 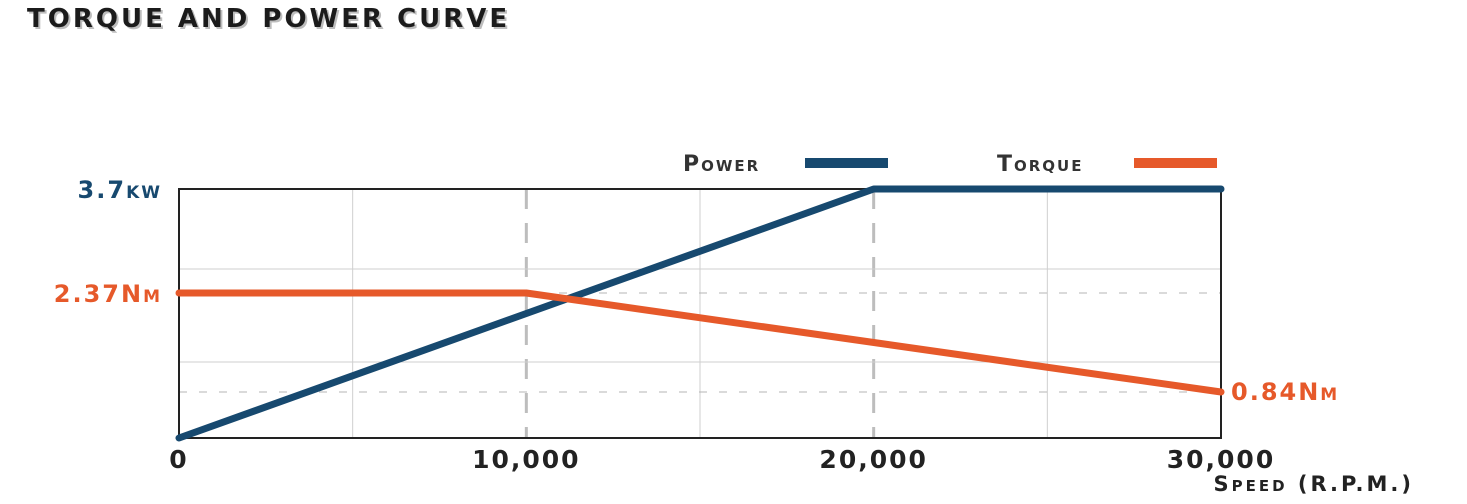 What do you see at coordinates (1175, 163) in the screenshot?
I see `legend-swatch-torque` at bounding box center [1175, 163].